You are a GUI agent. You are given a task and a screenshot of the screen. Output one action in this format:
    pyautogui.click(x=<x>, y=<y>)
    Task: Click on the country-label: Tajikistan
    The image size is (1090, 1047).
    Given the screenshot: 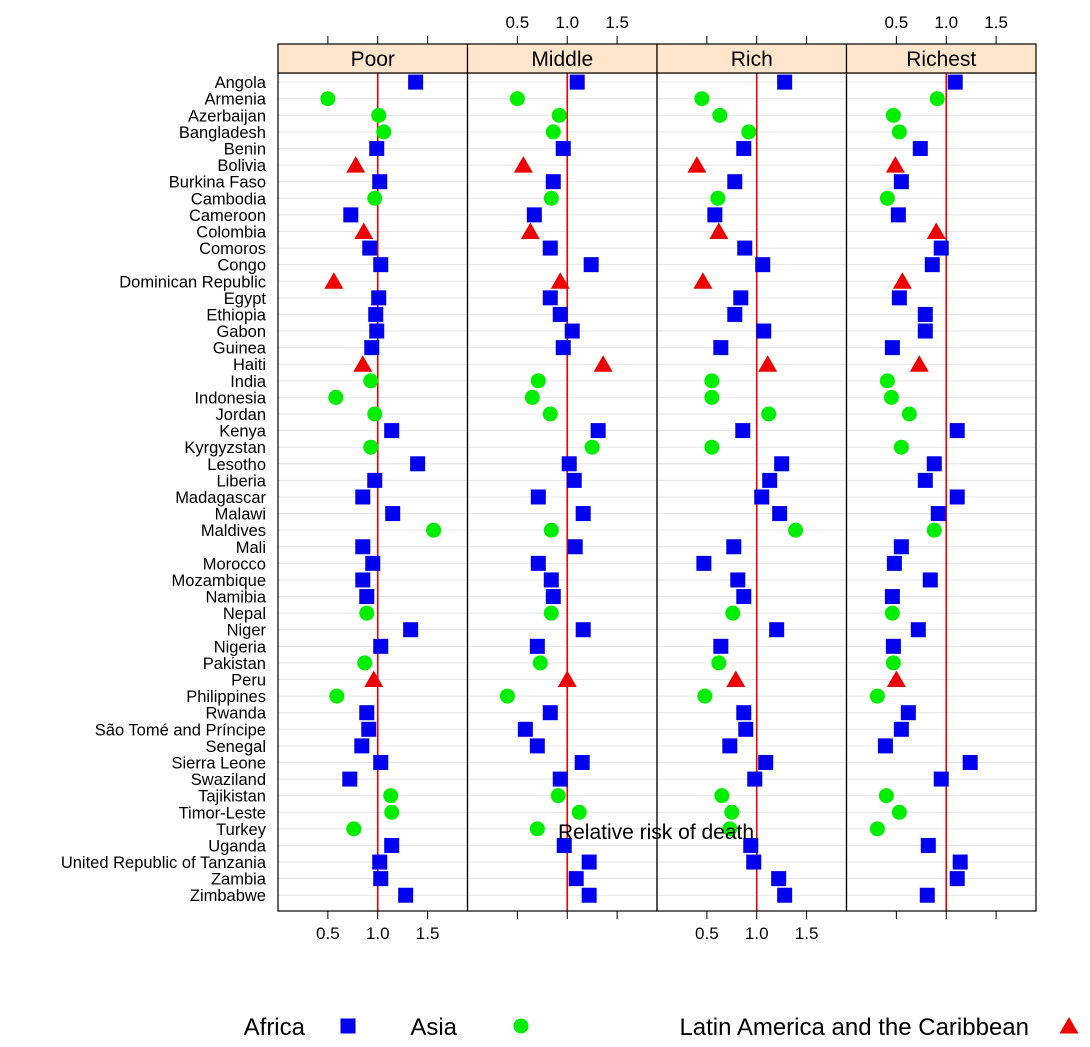 What is the action you would take?
    pyautogui.click(x=232, y=797)
    